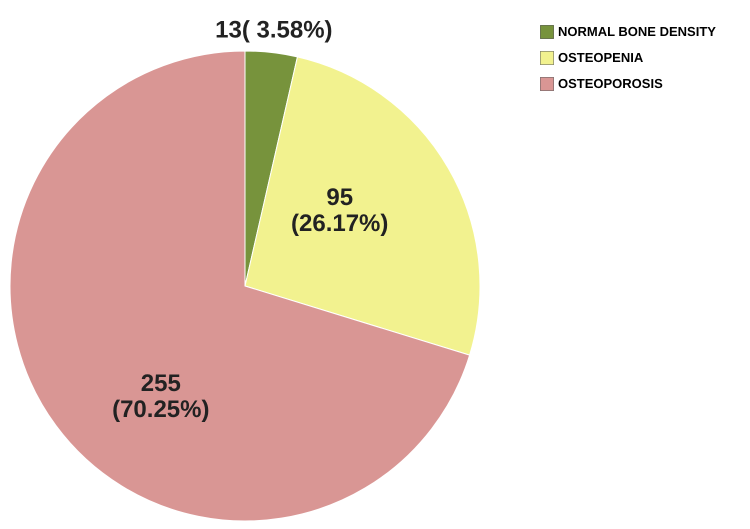  Describe the element at coordinates (601, 57) in the screenshot. I see `legend-label: OSTEOPENIA` at that location.